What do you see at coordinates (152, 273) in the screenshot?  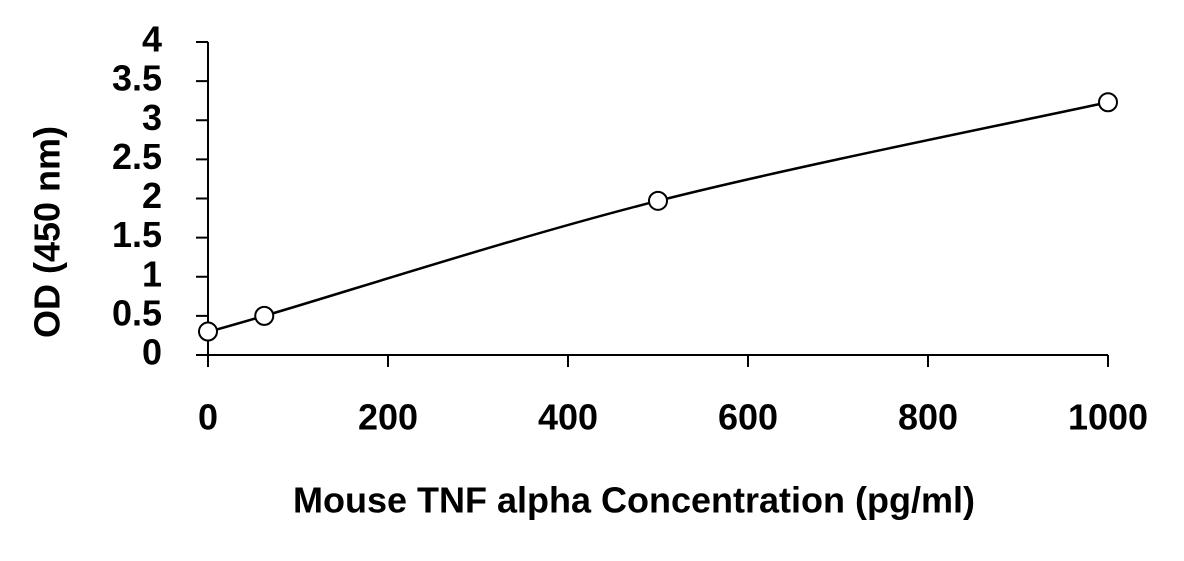 I see `y-tick-label: 1` at bounding box center [152, 273].